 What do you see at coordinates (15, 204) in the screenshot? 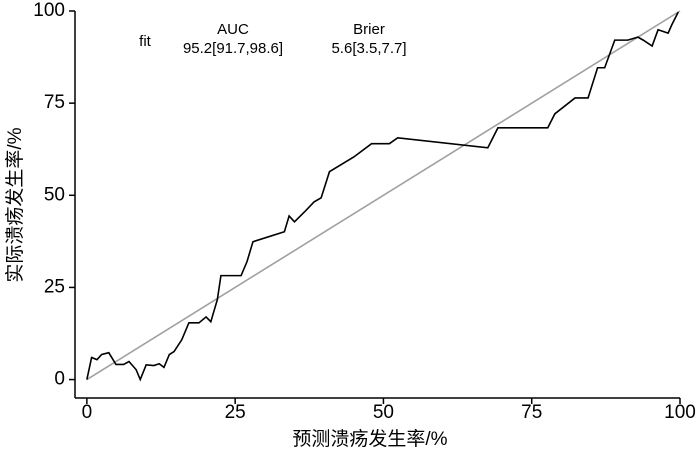
I see `y-axis-title: 实际溃疡发生率/%` at bounding box center [15, 204].